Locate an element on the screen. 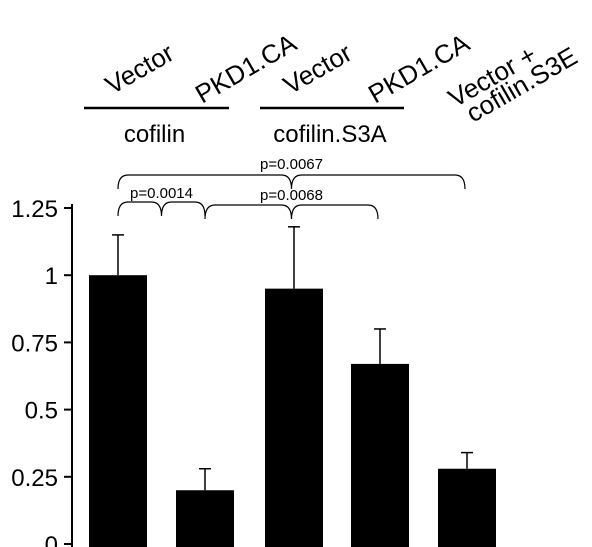 The height and width of the screenshot is (547, 592). y-tick-label: 1 is located at coordinates (51, 276).